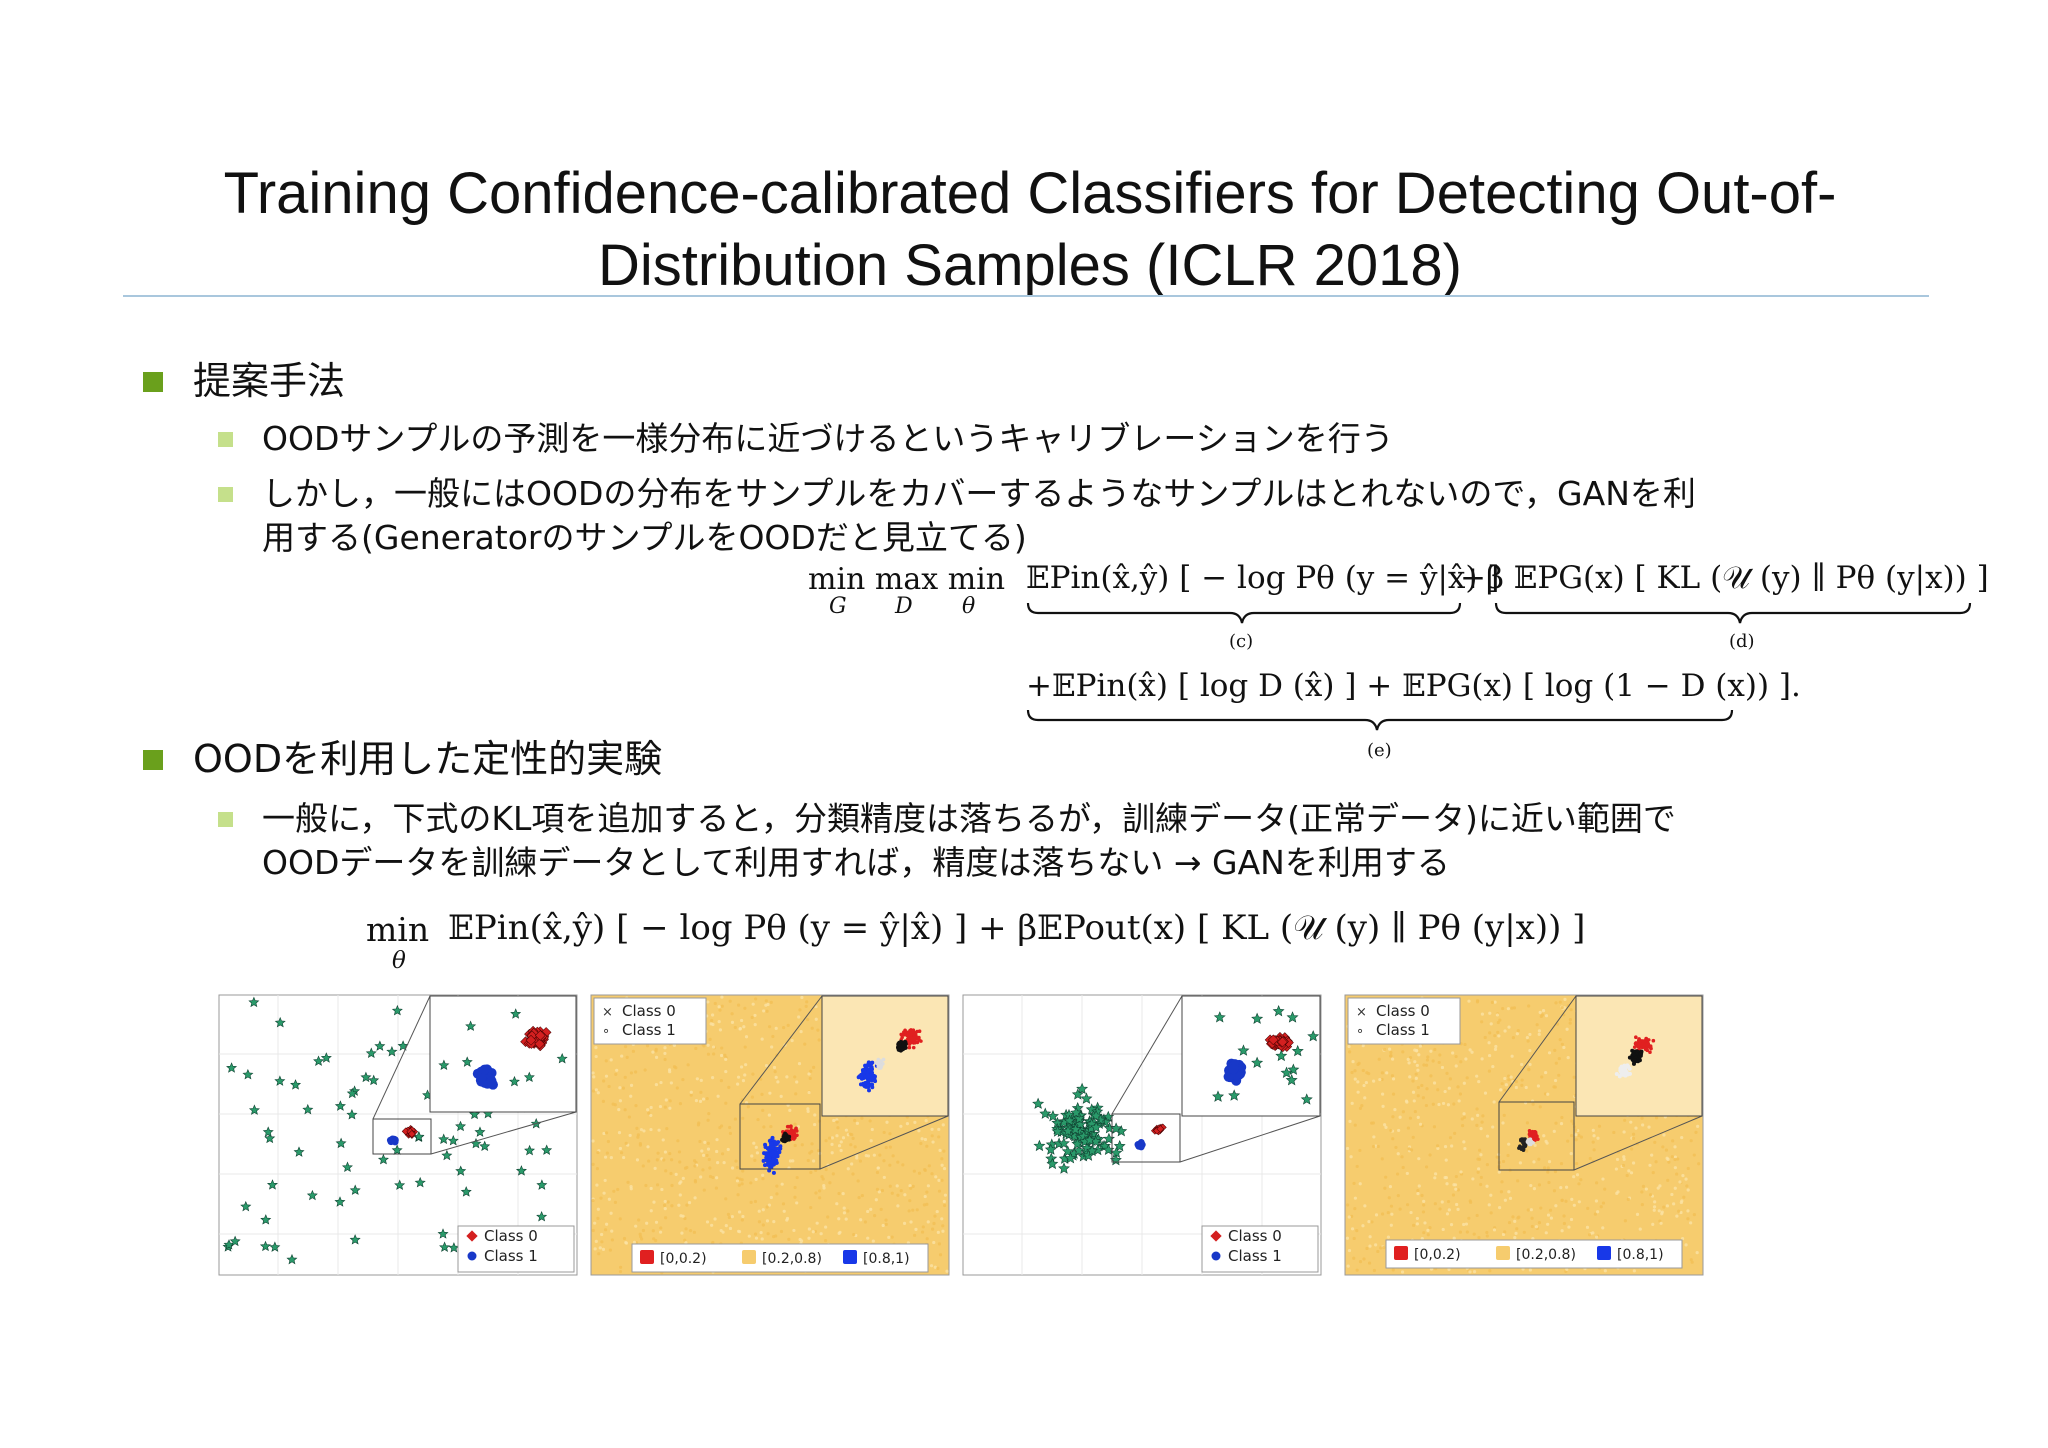 This screenshot has height=1448, width=2048. Describe the element at coordinates (644, 537) in the screenshot. I see `bullet-item-continuation: 用する(GeneratorのサンプルをOODだと見立てる)` at that location.